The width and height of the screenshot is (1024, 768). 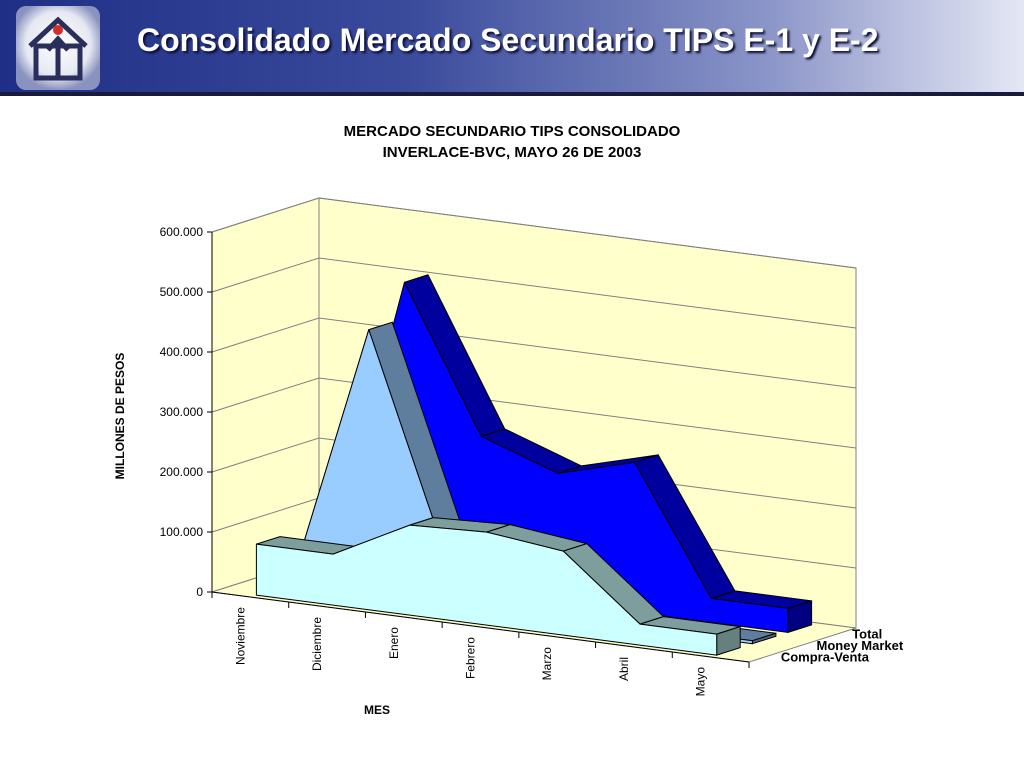 I want to click on x-tick-label: Abril, so click(x=624, y=669).